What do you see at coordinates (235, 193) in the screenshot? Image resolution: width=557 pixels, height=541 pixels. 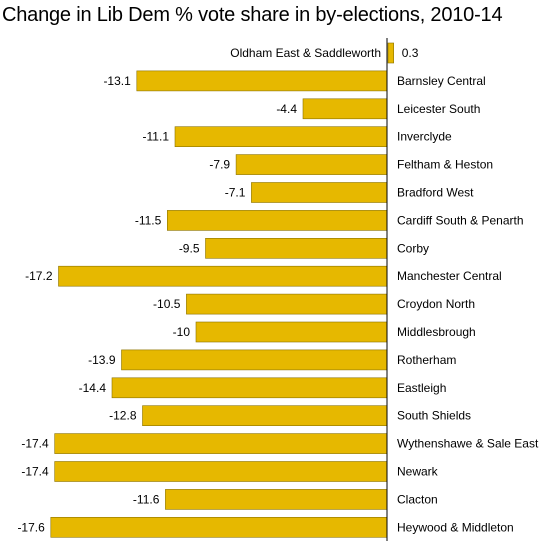 I see `value-label: -7.1` at bounding box center [235, 193].